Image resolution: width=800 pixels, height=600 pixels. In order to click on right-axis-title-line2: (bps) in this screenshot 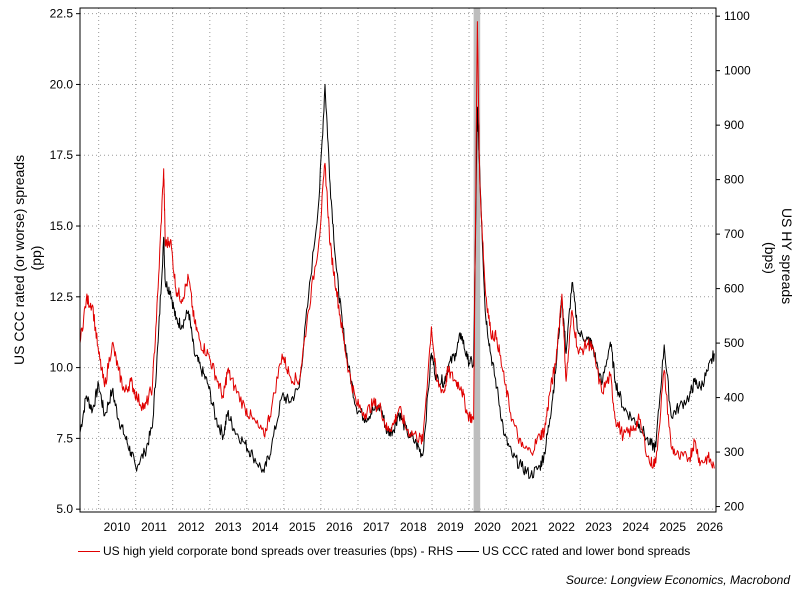, I will do `click(770, 258)`.